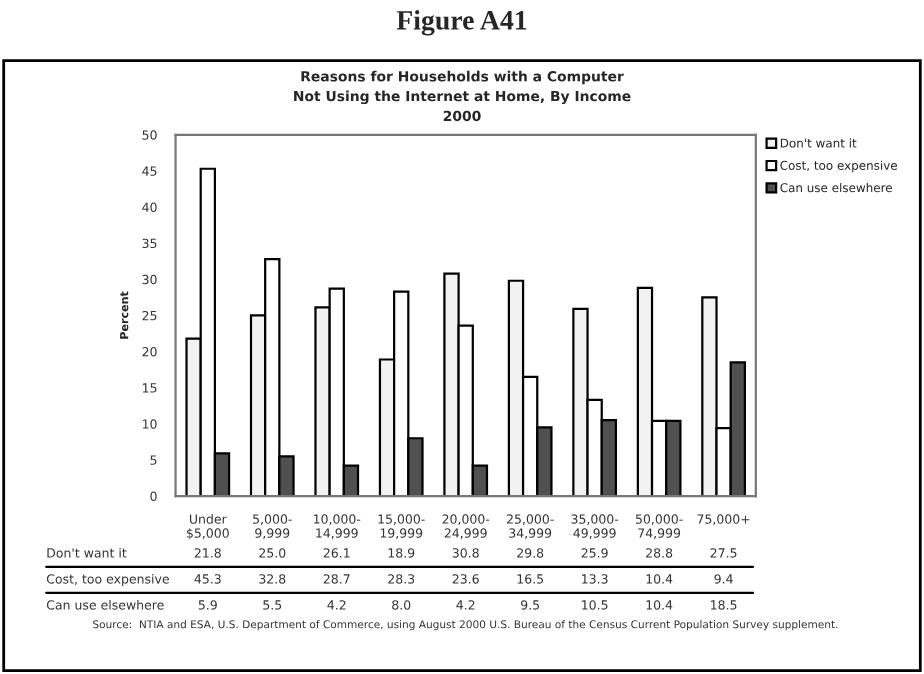 The image size is (924, 674). What do you see at coordinates (461, 23) in the screenshot?
I see `chart-title: Figure A41` at bounding box center [461, 23].